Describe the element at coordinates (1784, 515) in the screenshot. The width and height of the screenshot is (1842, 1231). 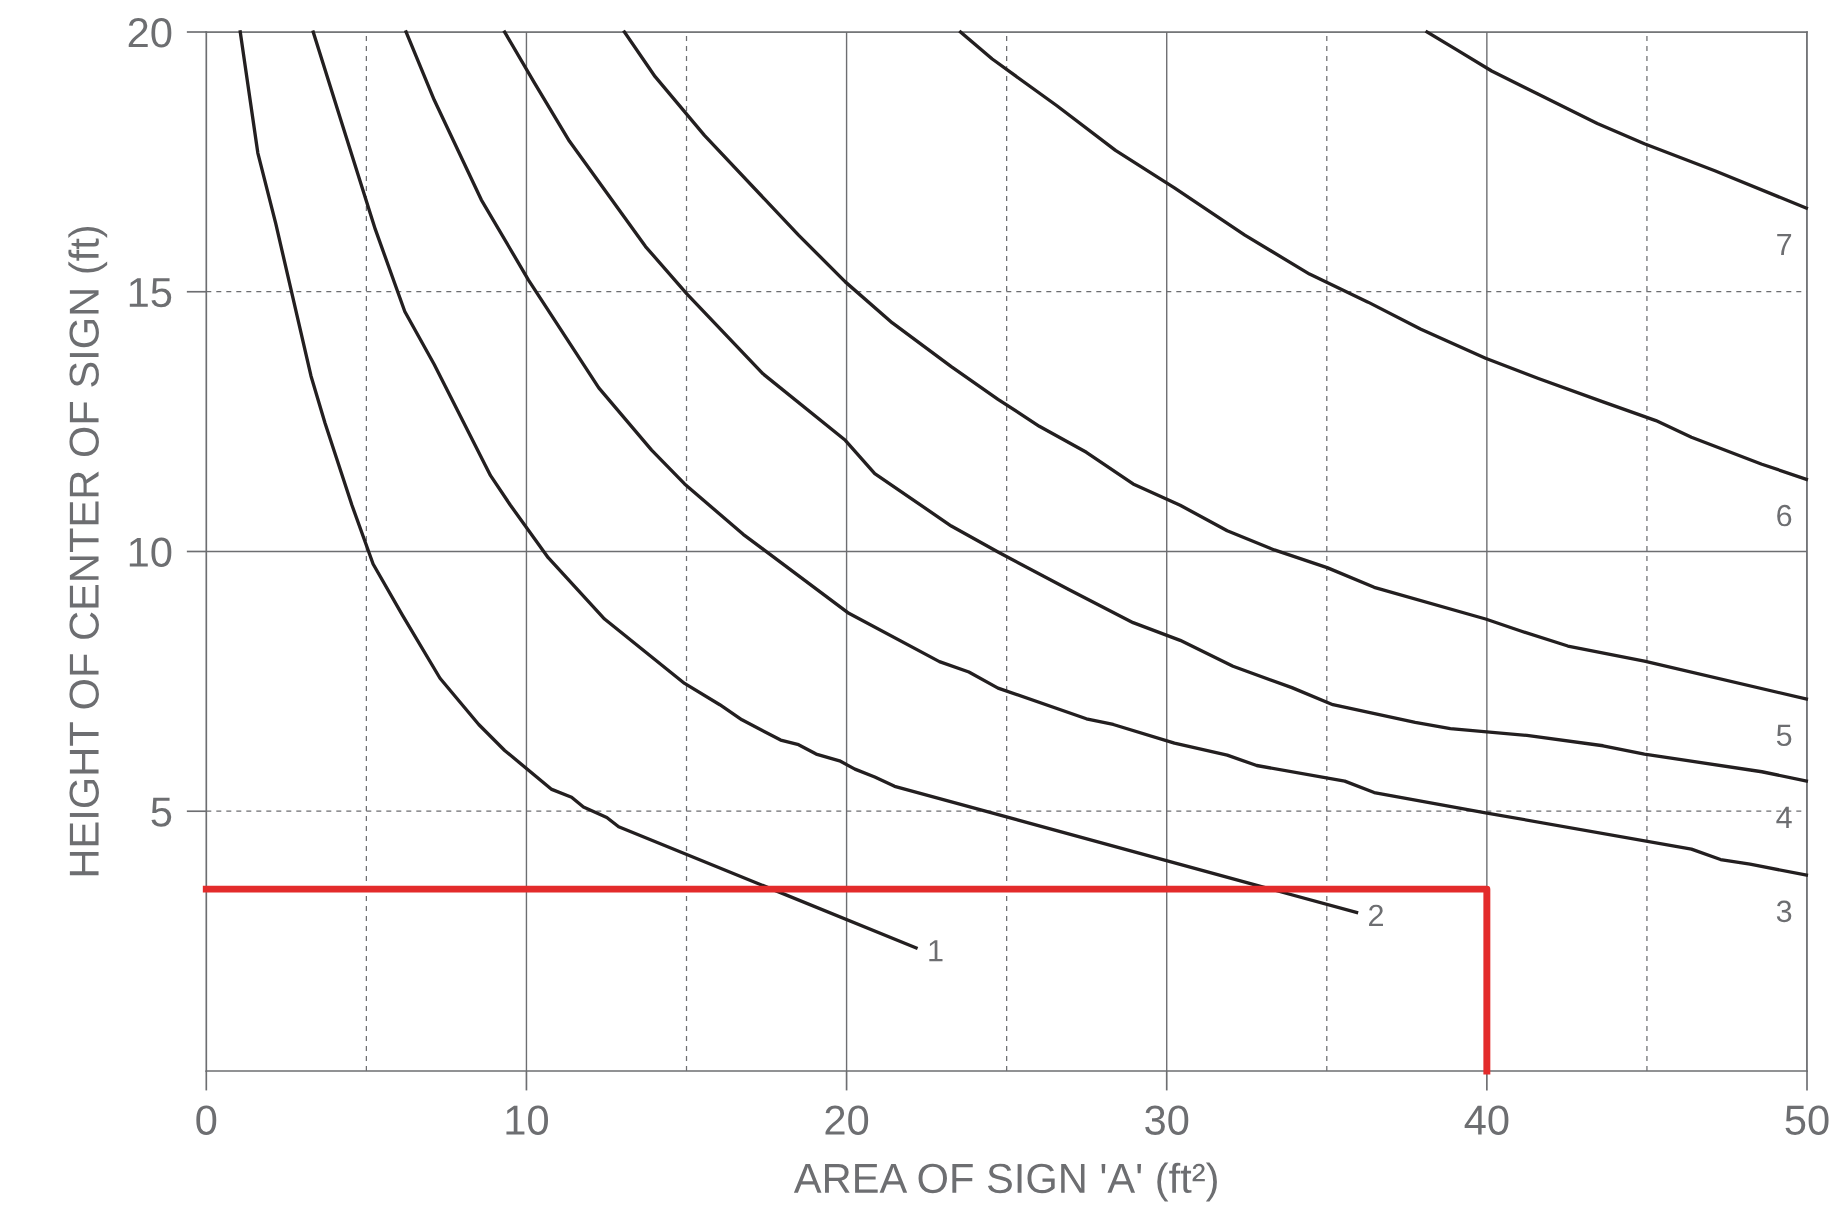
I see `series-label: 6` at that location.